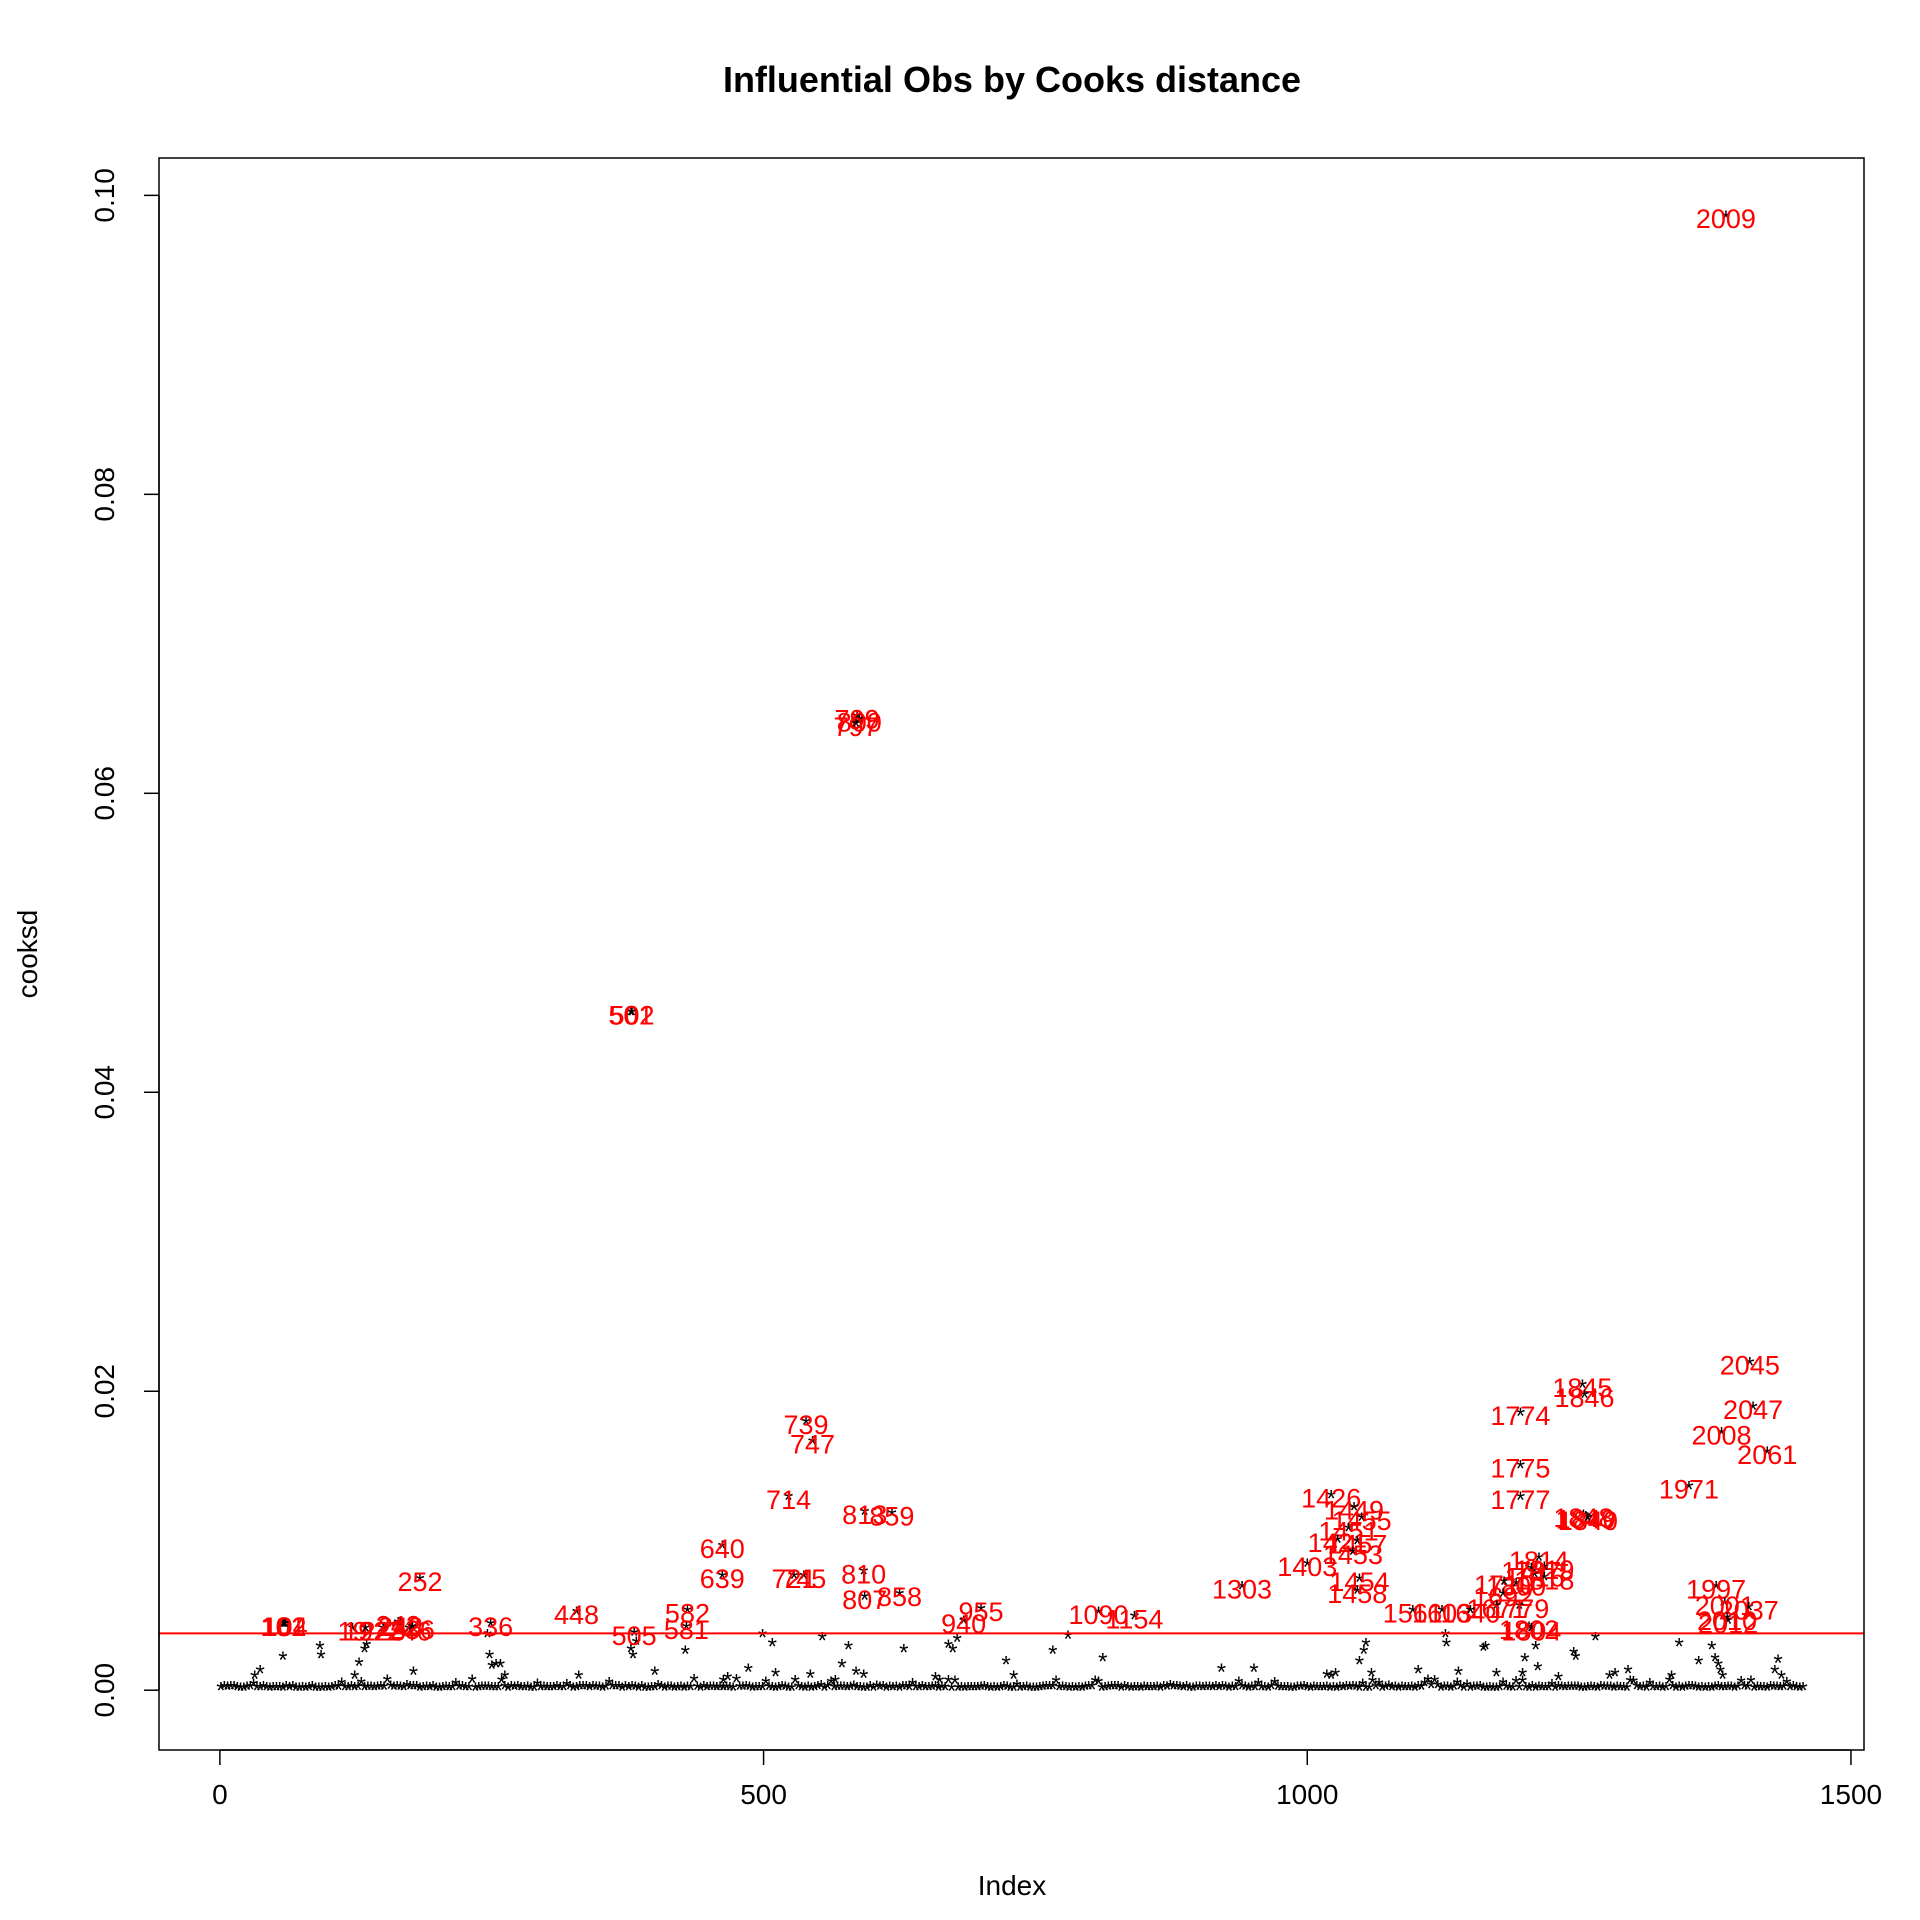 The width and height of the screenshot is (1920, 1920). What do you see at coordinates (1544, 1581) in the screenshot?
I see `point-label: 1818` at bounding box center [1544, 1581].